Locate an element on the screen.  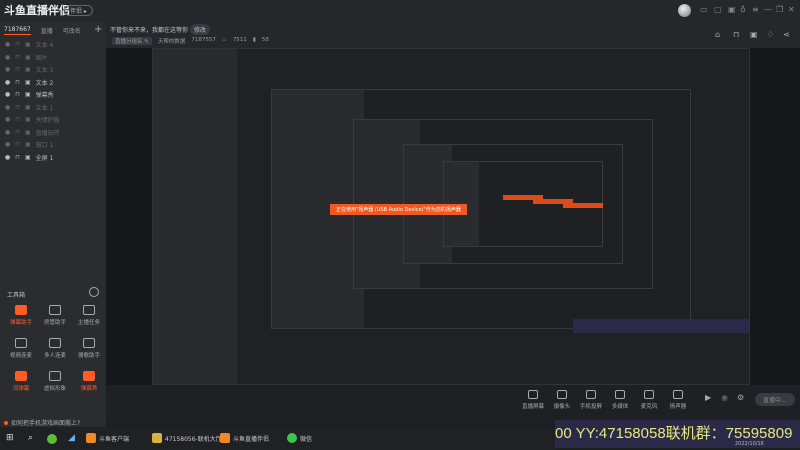
app-icon is located at coordinates (52, 439).